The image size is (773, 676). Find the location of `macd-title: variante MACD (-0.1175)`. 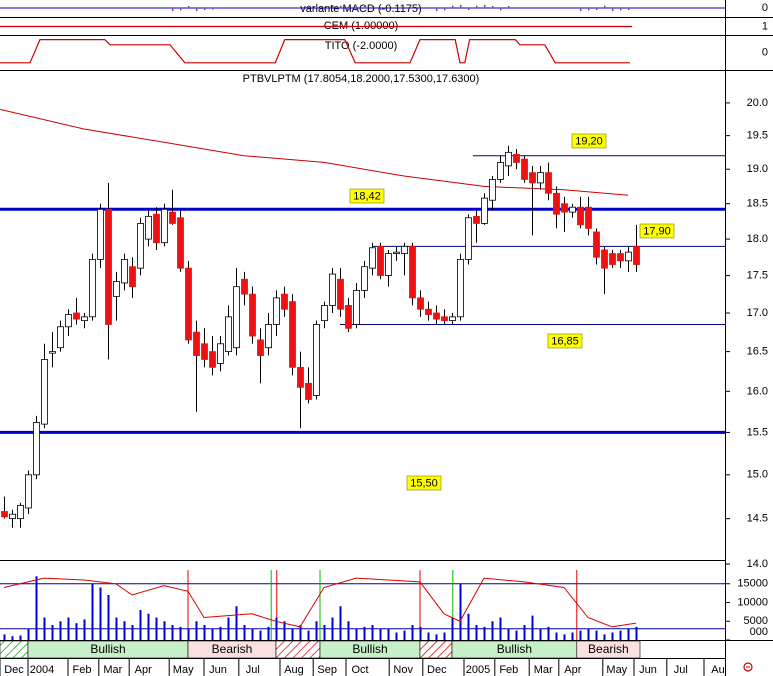

macd-title: variante MACD (-0.1175) is located at coordinates (360, 9).